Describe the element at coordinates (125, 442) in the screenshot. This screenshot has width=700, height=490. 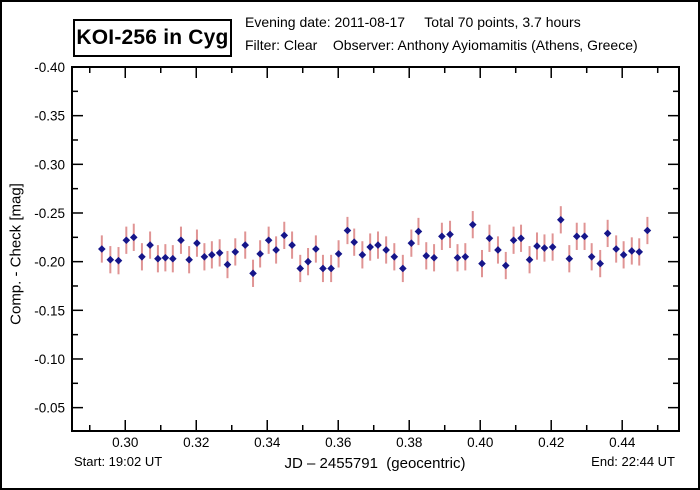
I see `x-tick-label: 0.30` at that location.